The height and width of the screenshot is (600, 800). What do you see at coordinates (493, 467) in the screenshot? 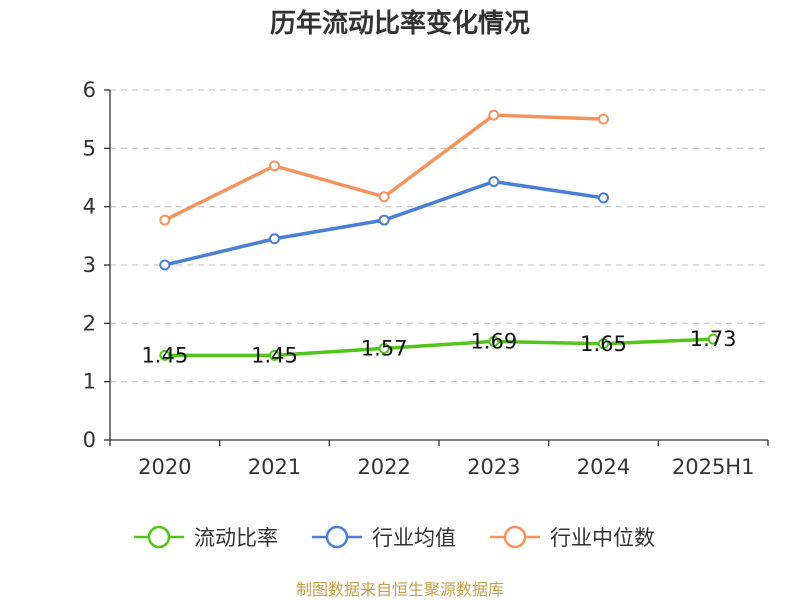
I see `x-tick-label: 2023` at bounding box center [493, 467].